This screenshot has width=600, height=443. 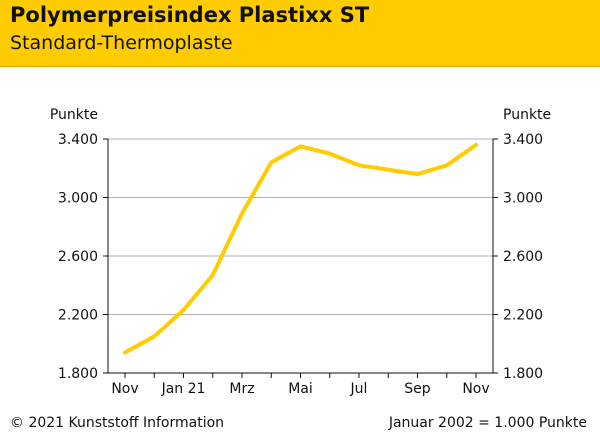 What do you see at coordinates (78, 257) in the screenshot?
I see `y-tick-label-left: 2.600` at bounding box center [78, 257].